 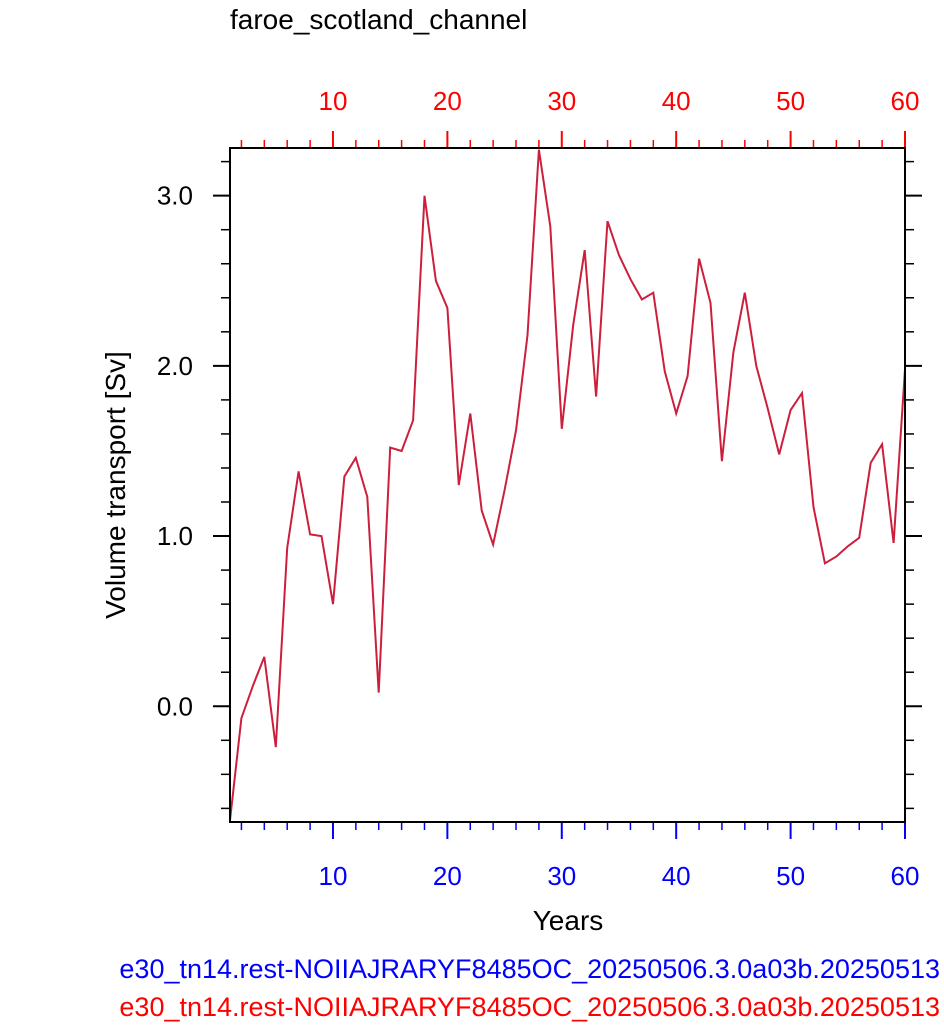 I want to click on x-top-tick-label: 30, so click(x=561, y=101).